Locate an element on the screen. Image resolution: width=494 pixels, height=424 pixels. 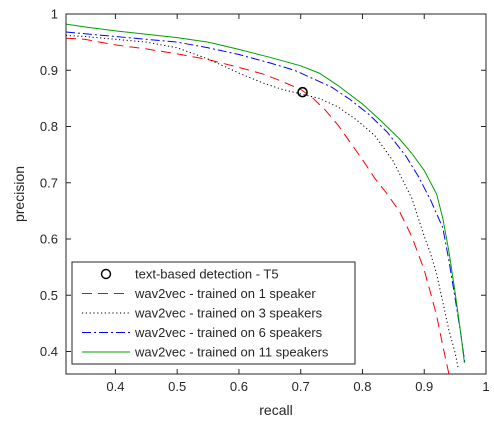
legend-box is located at coordinates (213, 313).